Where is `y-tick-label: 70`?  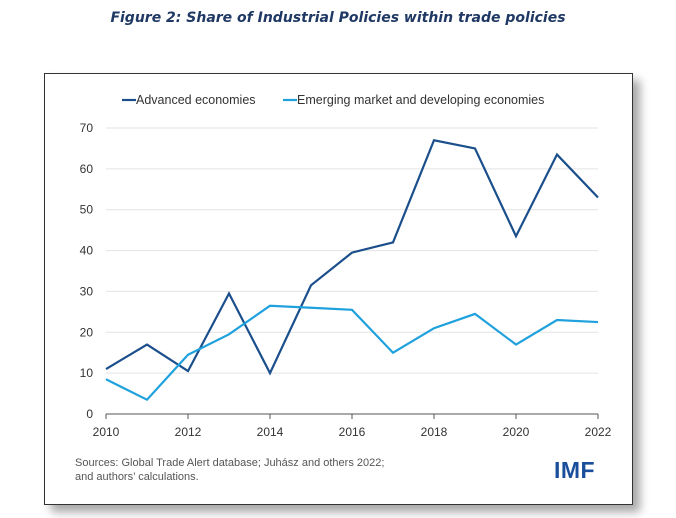 y-tick-label: 70 is located at coordinates (87, 128).